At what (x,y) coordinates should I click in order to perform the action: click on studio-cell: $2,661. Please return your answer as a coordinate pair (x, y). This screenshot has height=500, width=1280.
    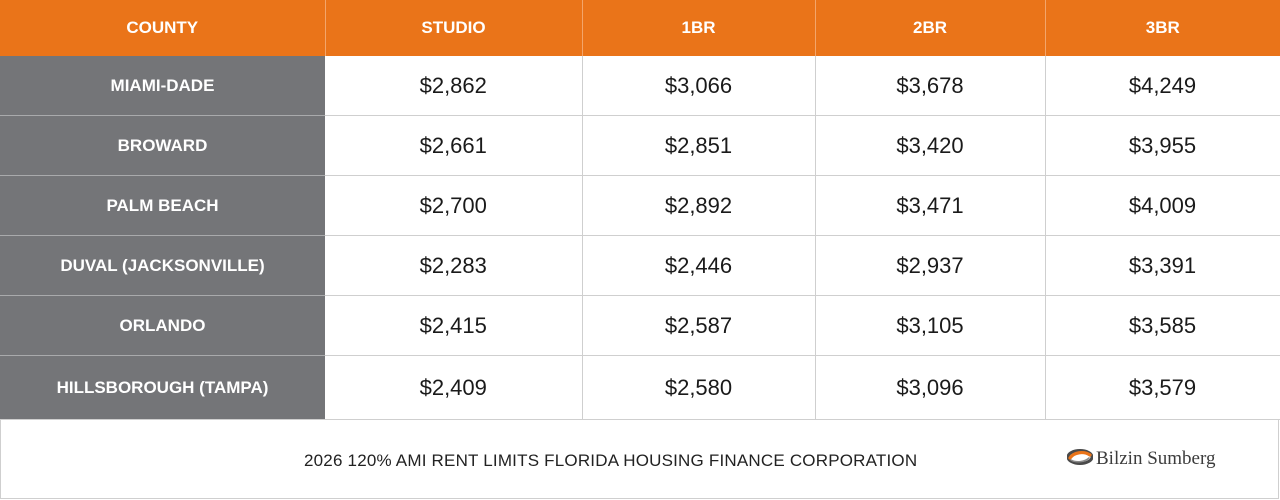
    Looking at the image, I should click on (454, 145).